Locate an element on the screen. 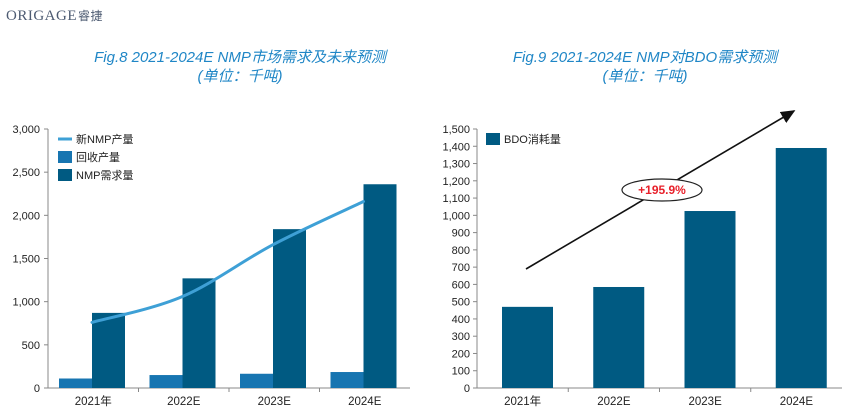  chart1-line-new-nmp is located at coordinates (227, 262).